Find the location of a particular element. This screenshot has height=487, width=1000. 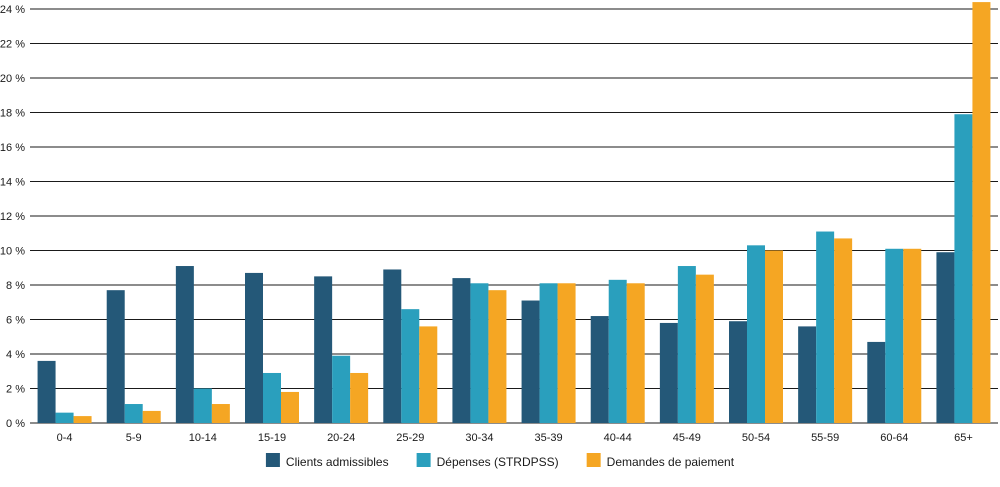

x-tick-label: 30-34 is located at coordinates (479, 438).